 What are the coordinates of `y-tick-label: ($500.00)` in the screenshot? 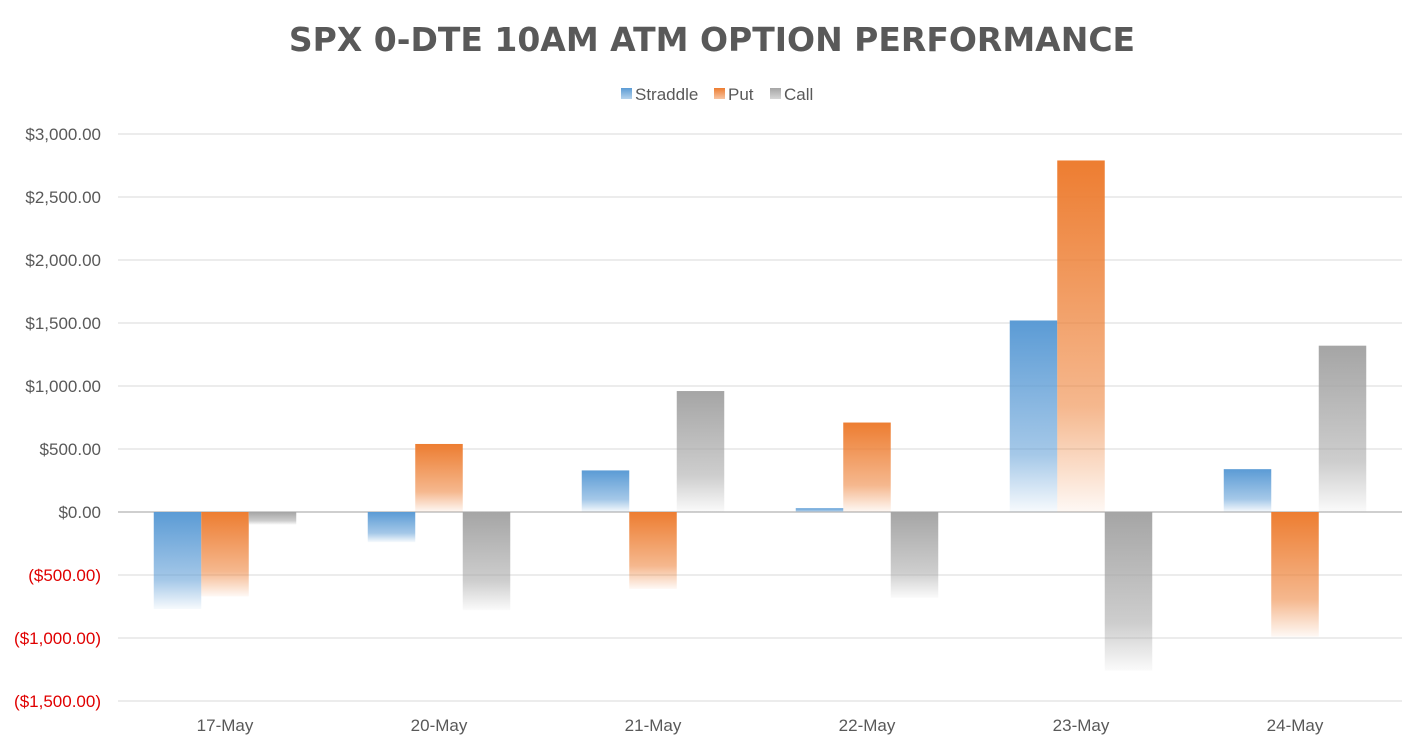 It's located at (64, 575).